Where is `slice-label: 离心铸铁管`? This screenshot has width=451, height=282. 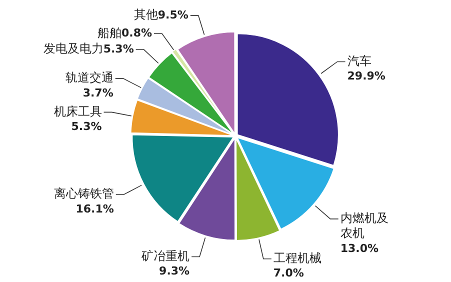
slice-label: 离心铸铁管 is located at coordinates (84, 193).